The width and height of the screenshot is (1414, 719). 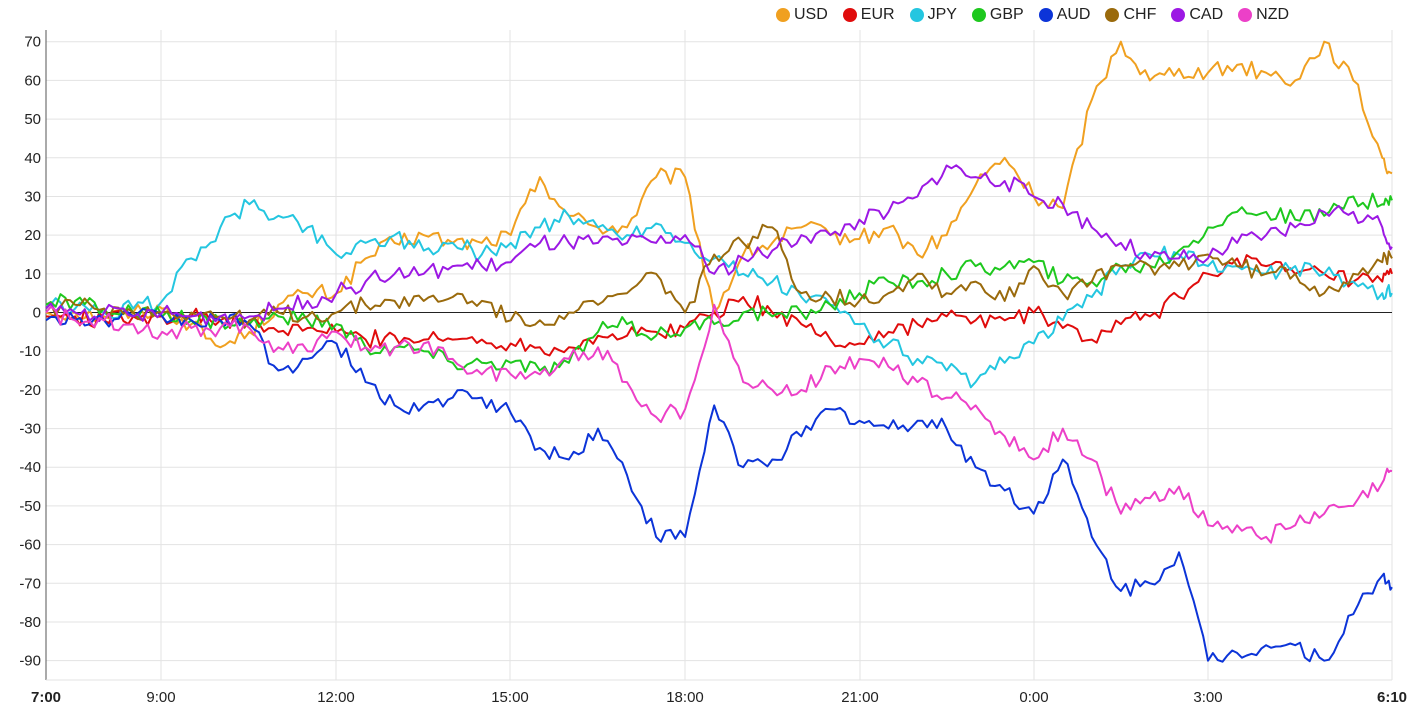 I want to click on legend-item-nzd: NZD, so click(x=1263, y=15).